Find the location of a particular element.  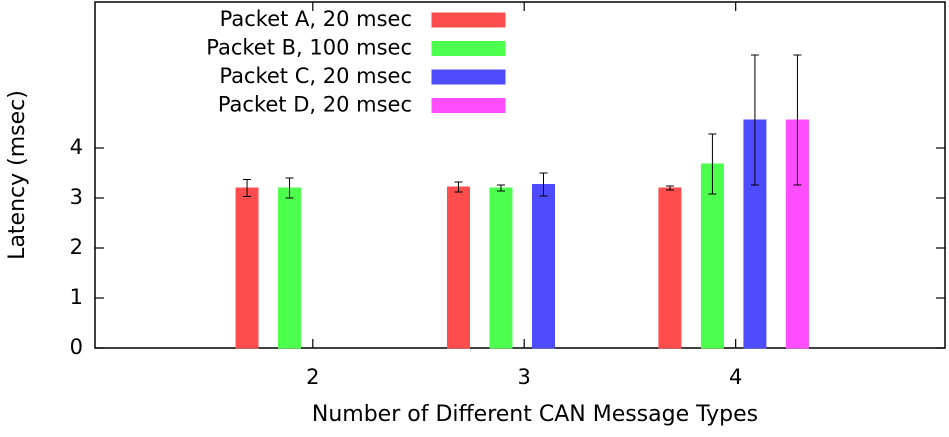

legend-label: Packet B, 100 msec is located at coordinates (309, 48).